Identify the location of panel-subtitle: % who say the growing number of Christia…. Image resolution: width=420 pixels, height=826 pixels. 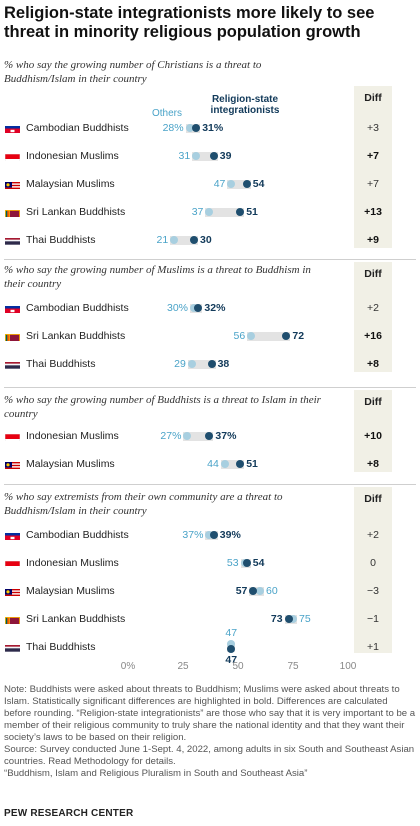
(133, 72).